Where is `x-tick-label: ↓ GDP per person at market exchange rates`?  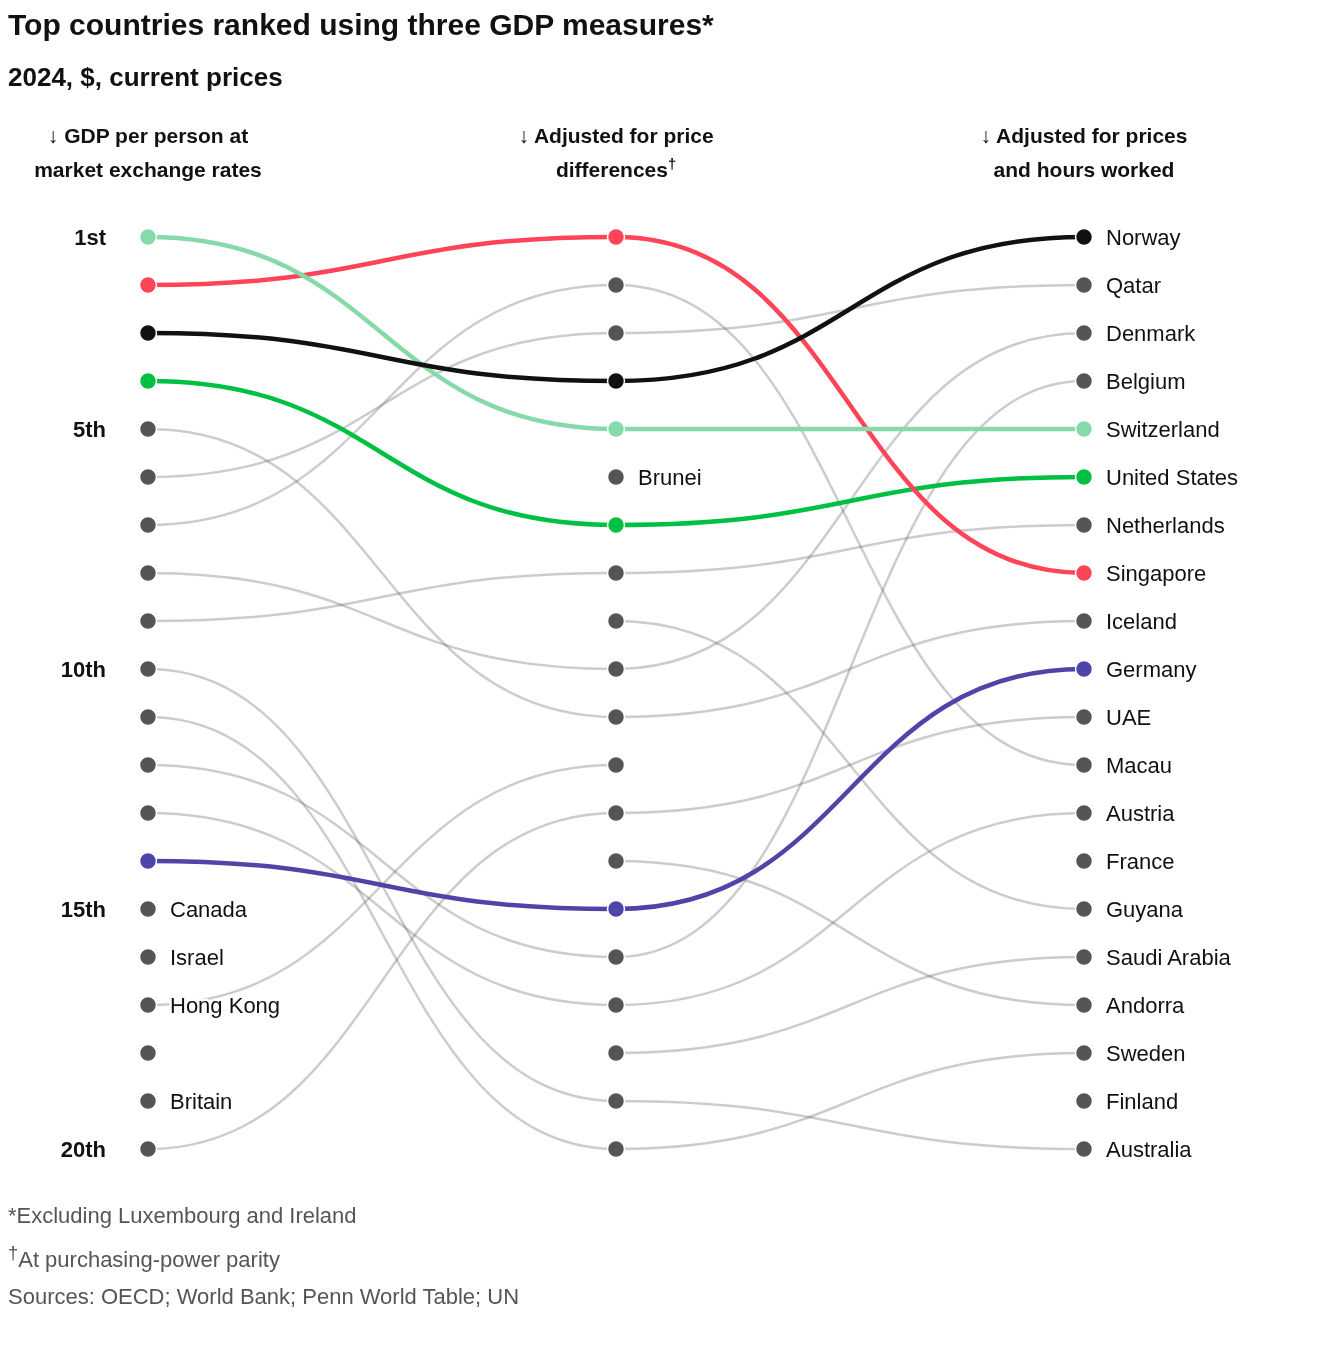 x-tick-label: ↓ GDP per person at market exchange rates is located at coordinates (148, 152).